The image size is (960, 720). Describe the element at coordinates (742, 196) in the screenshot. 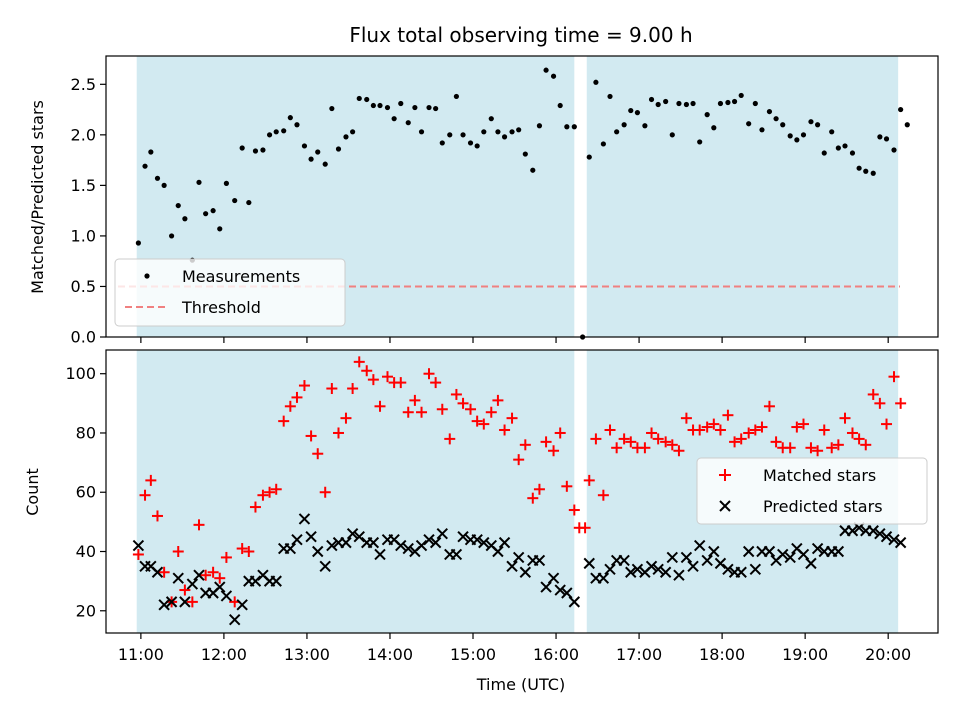

I see `observing-window` at that location.